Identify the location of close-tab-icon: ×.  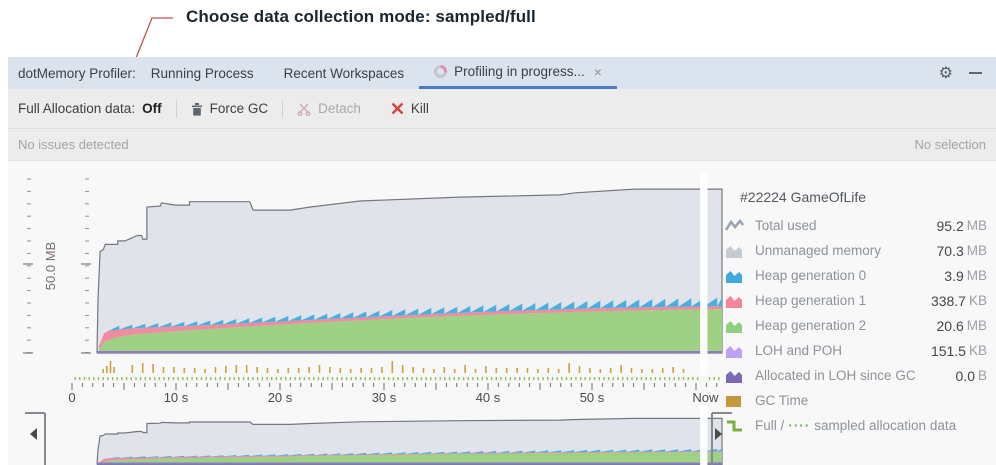
(597, 71).